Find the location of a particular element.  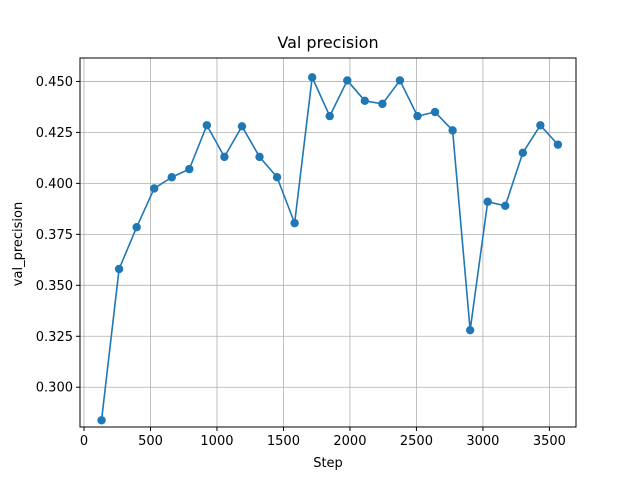

y-axis-label: val_precision is located at coordinates (18, 244).